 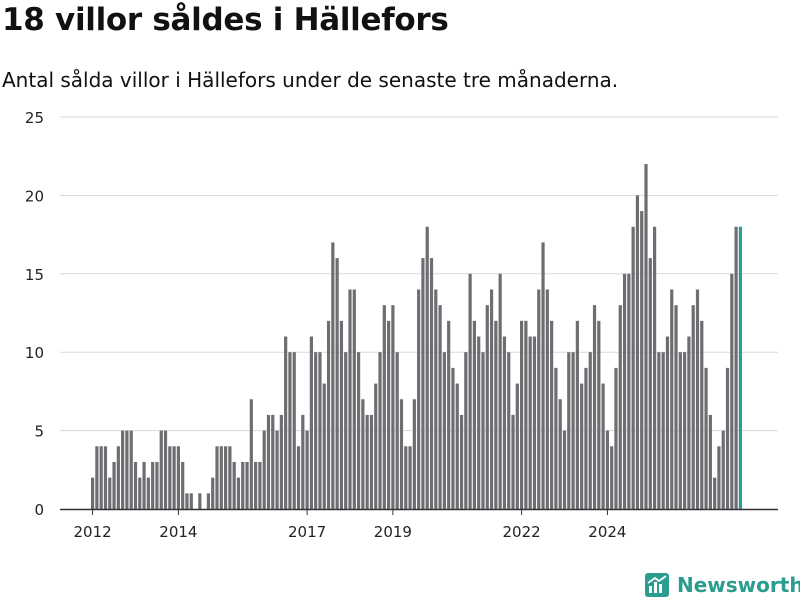 I want to click on x-tick-label: 2024, so click(x=607, y=532).